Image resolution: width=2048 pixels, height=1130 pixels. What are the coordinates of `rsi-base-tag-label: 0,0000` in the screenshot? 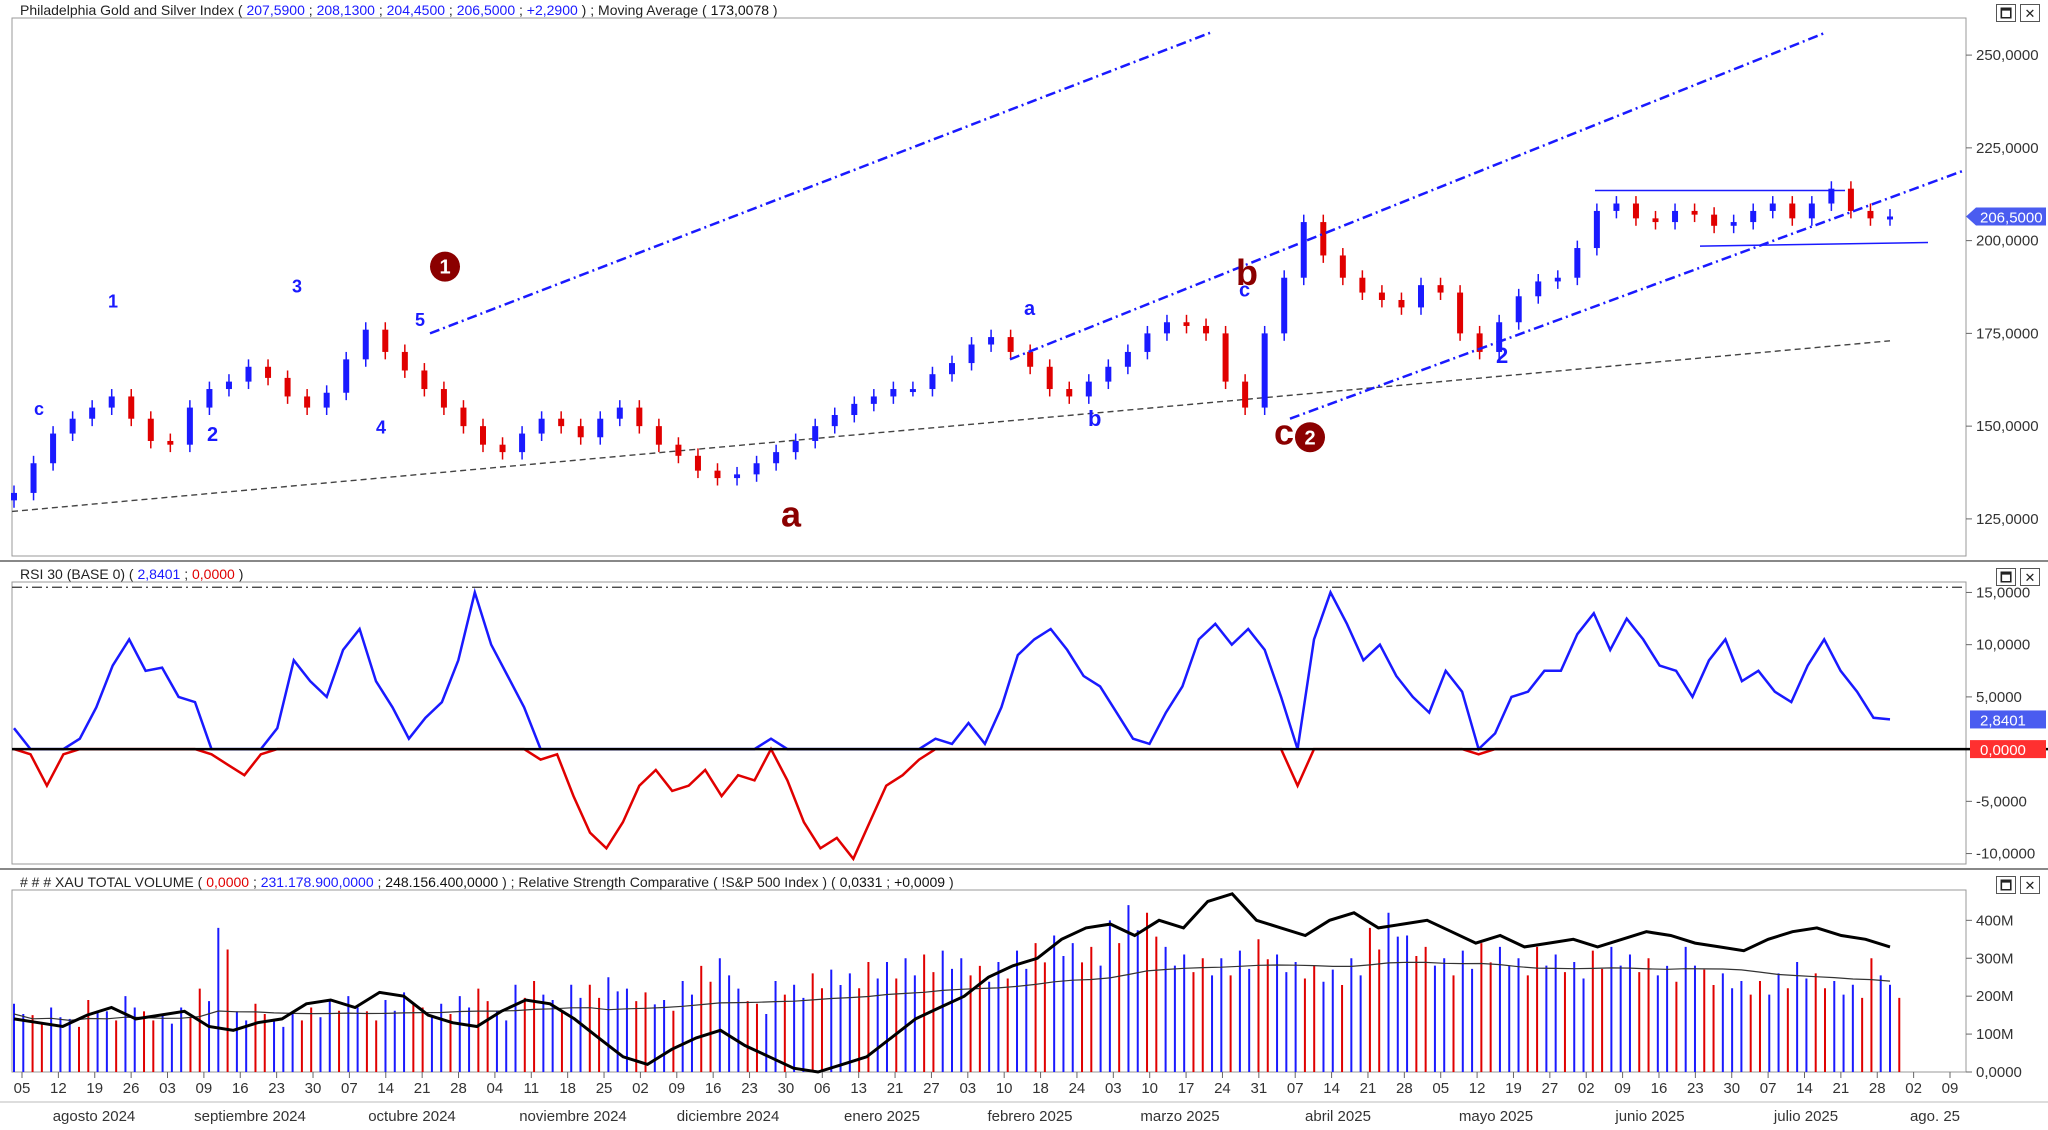 It's located at (2003, 750).